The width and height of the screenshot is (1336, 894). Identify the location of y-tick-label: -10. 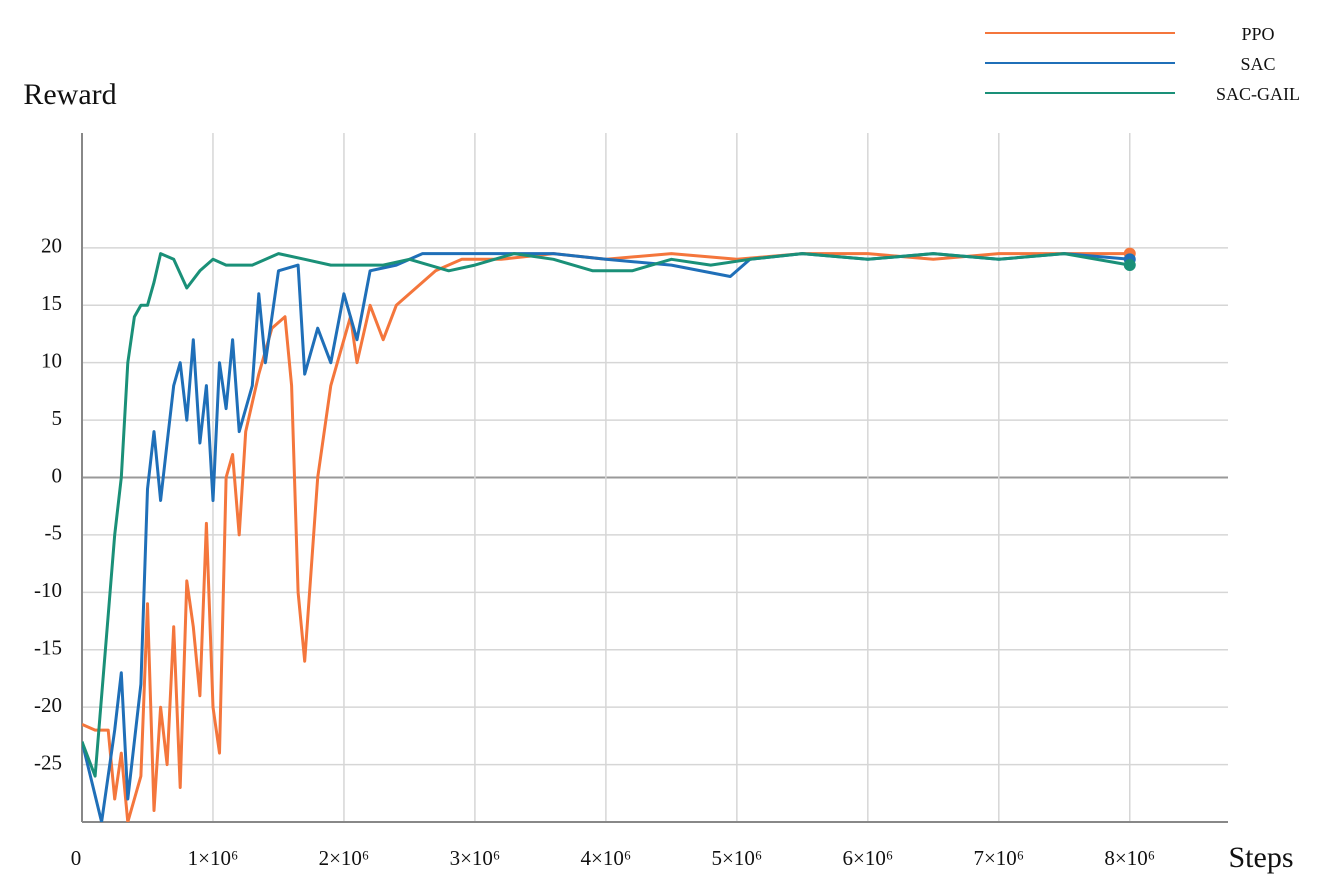
(48, 590).